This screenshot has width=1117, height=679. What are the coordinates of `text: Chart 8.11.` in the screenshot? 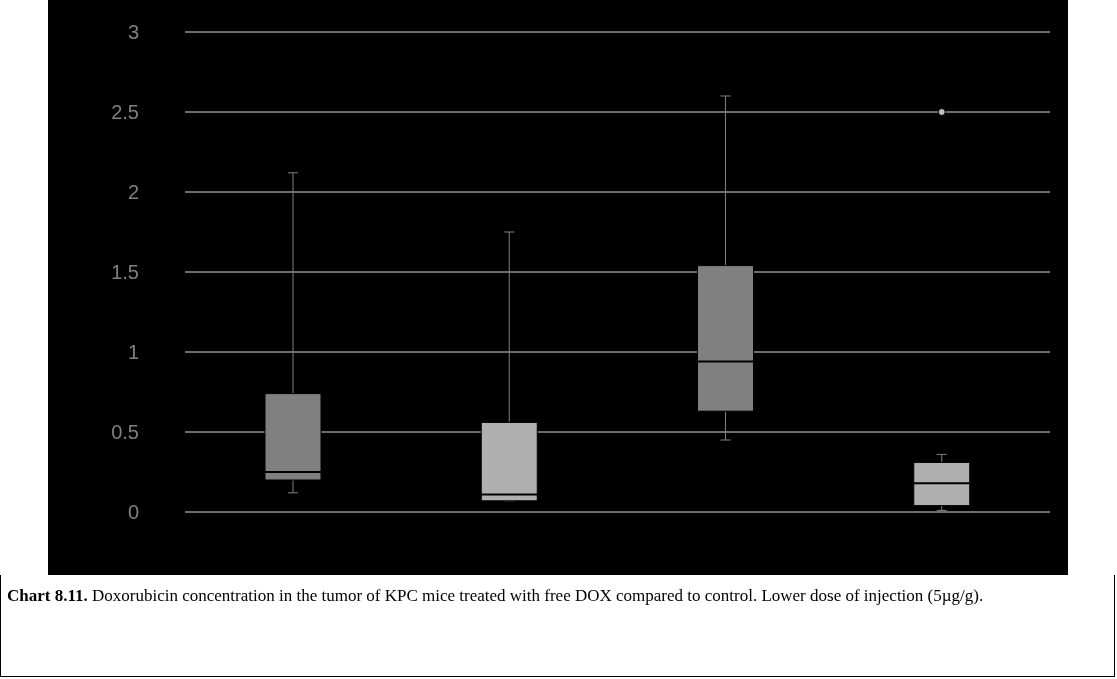 It's located at (47, 595).